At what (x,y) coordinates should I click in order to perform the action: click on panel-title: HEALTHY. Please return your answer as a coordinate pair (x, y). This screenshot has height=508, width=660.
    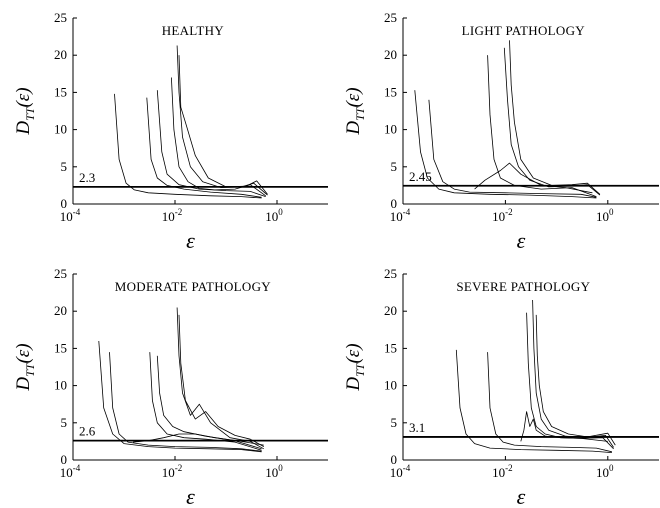
    Looking at the image, I should click on (193, 30).